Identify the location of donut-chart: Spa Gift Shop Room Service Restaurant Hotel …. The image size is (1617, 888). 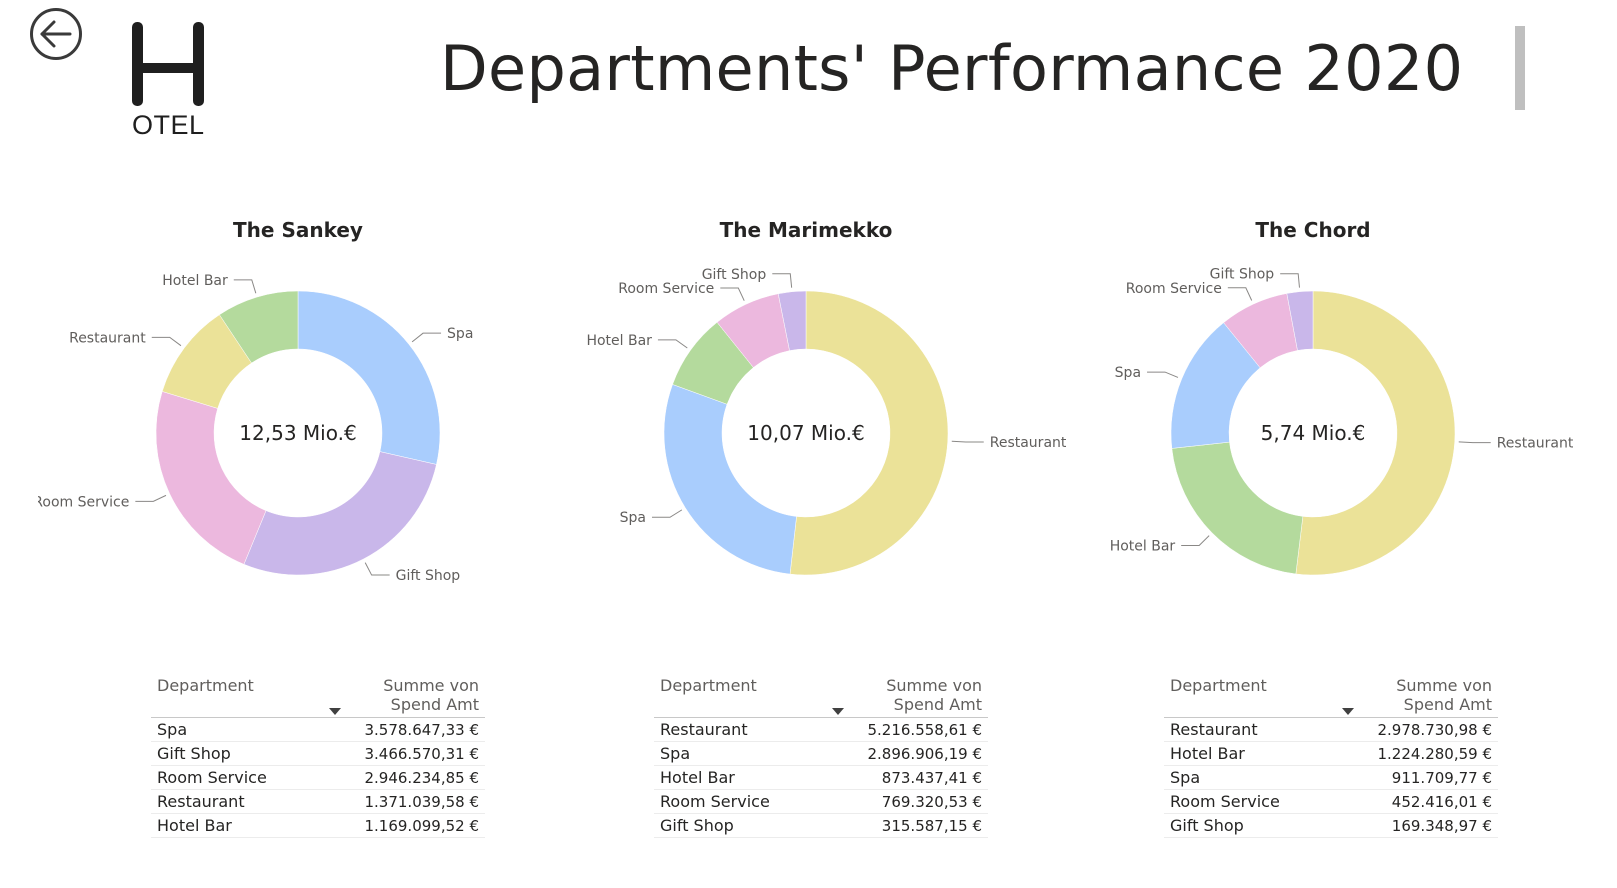
(298, 445).